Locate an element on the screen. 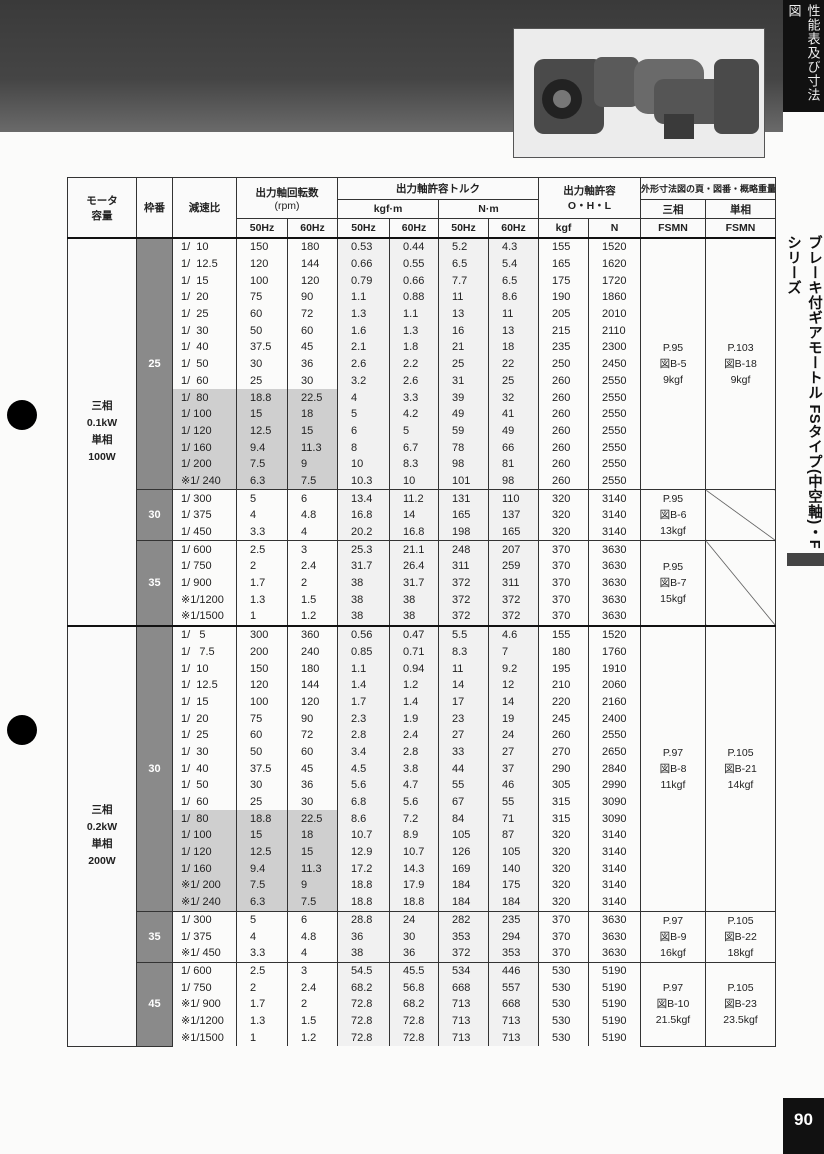  kgfm-50hz: 18.8 is located at coordinates (363, 885).